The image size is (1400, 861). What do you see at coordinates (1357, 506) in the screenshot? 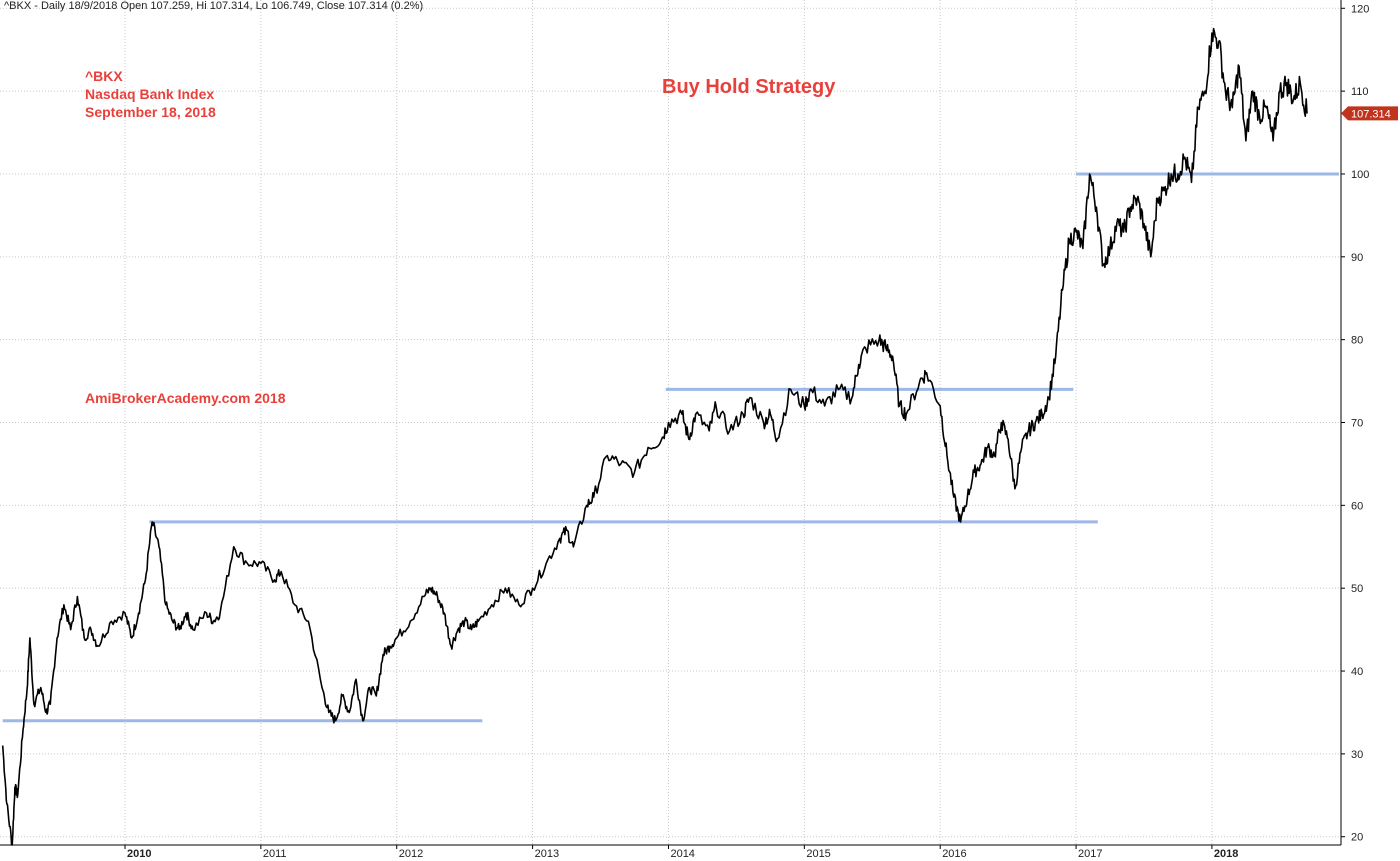
I see `y-tick-label: 60` at bounding box center [1357, 506].